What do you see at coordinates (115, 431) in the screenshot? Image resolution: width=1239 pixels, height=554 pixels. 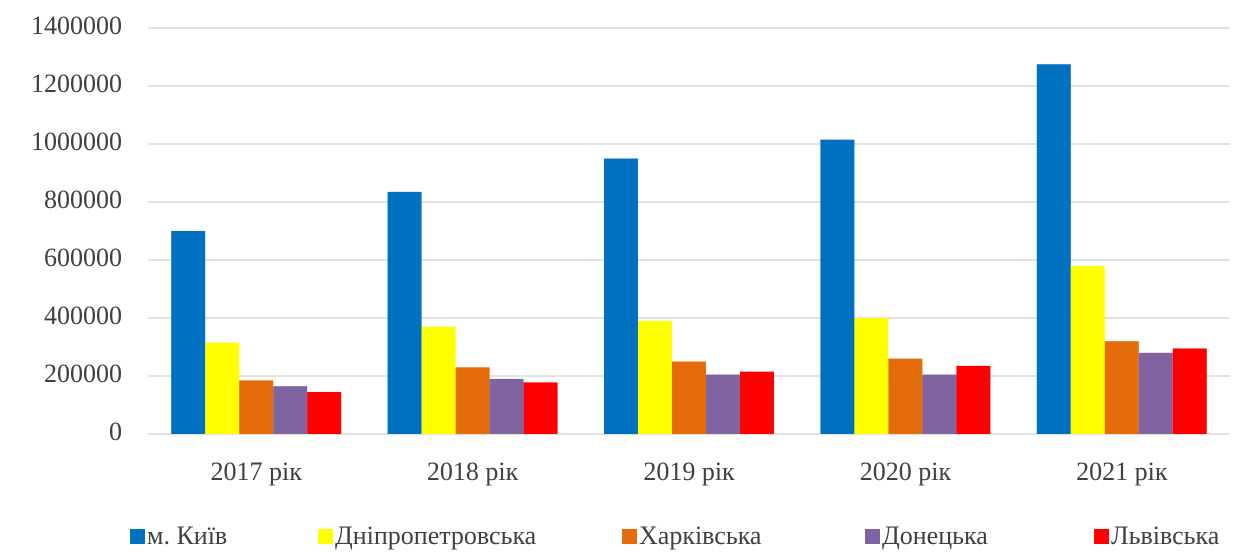 I see `y-tick-label: 0` at bounding box center [115, 431].